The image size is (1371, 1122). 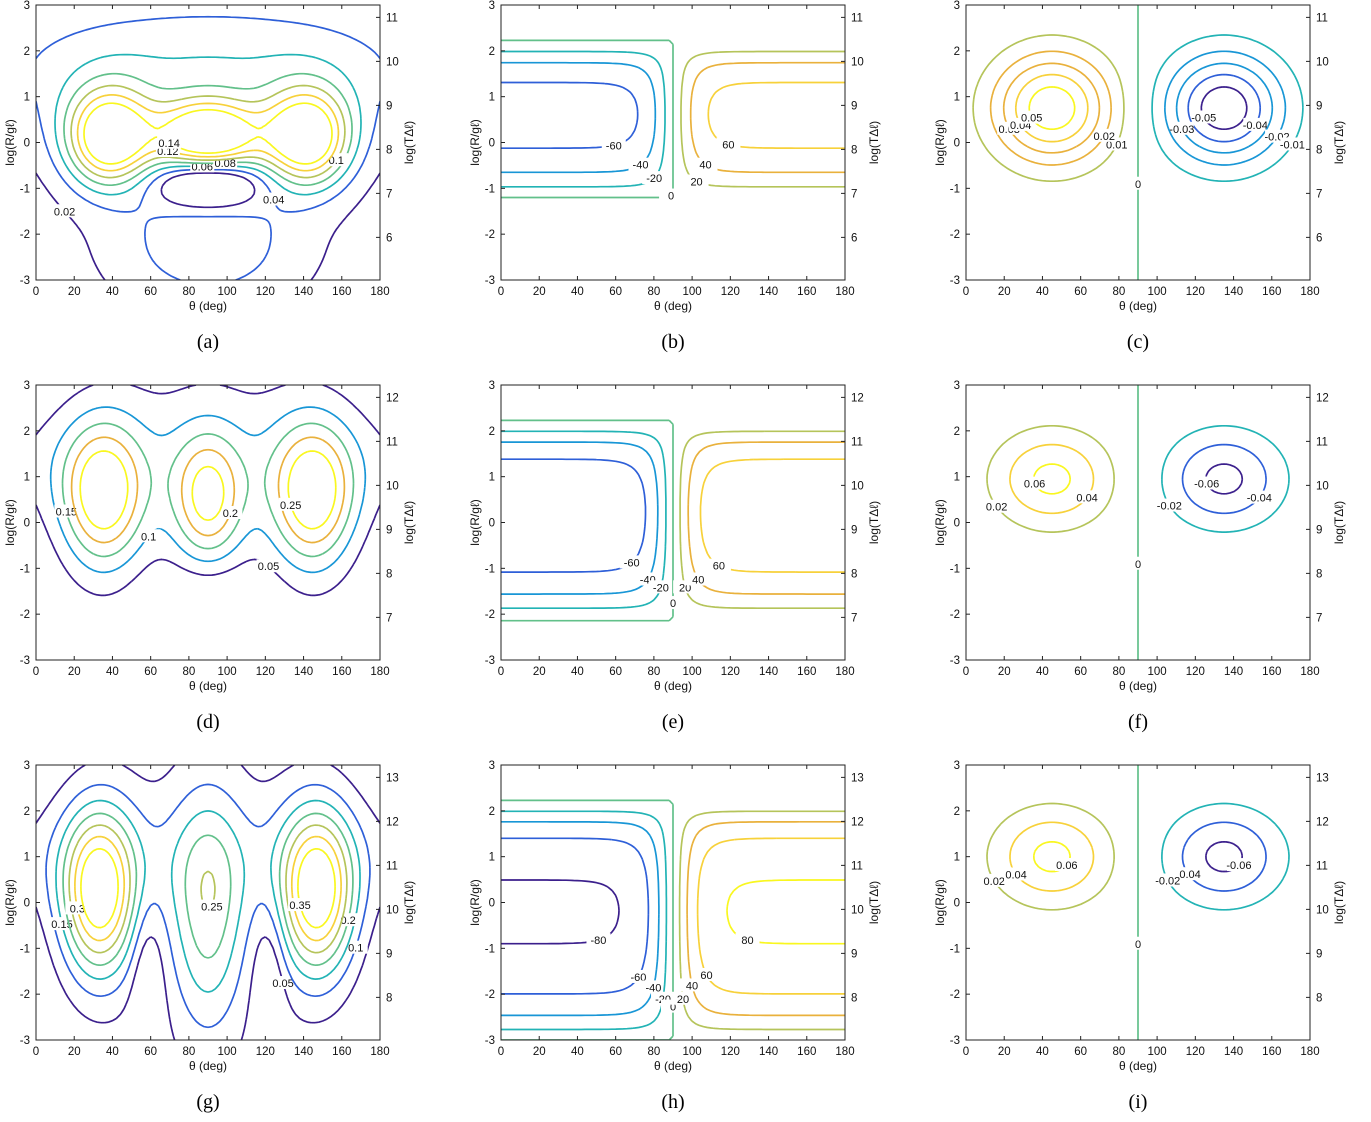 I want to click on x-axis-label: θ (deg), so click(x=208, y=1066).